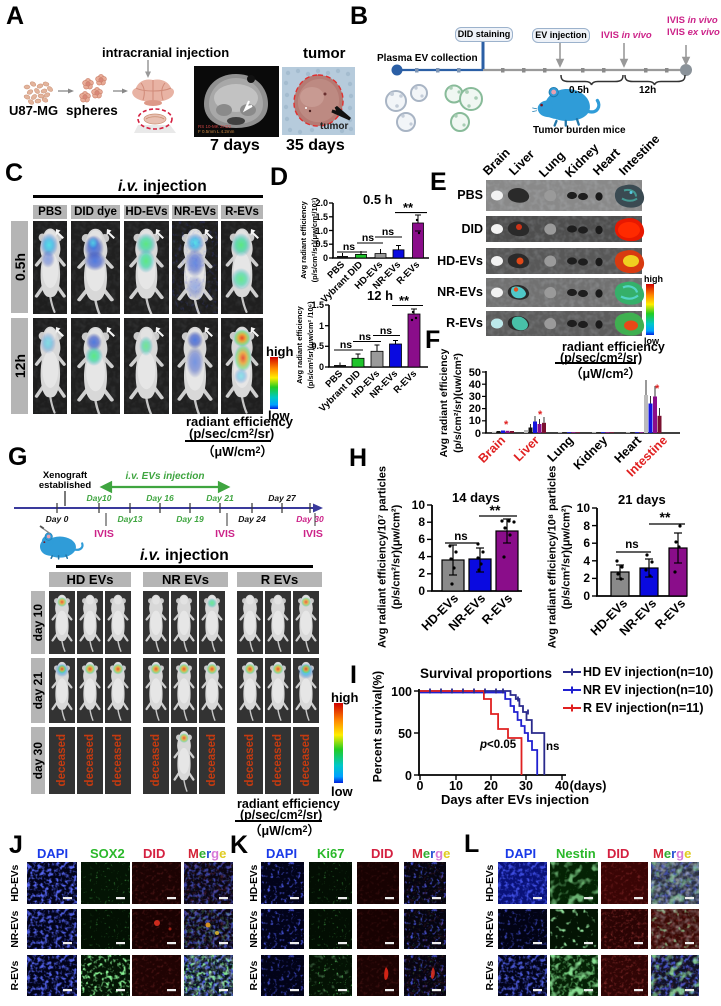  I want to click on svg-text: (days), so click(588, 786).